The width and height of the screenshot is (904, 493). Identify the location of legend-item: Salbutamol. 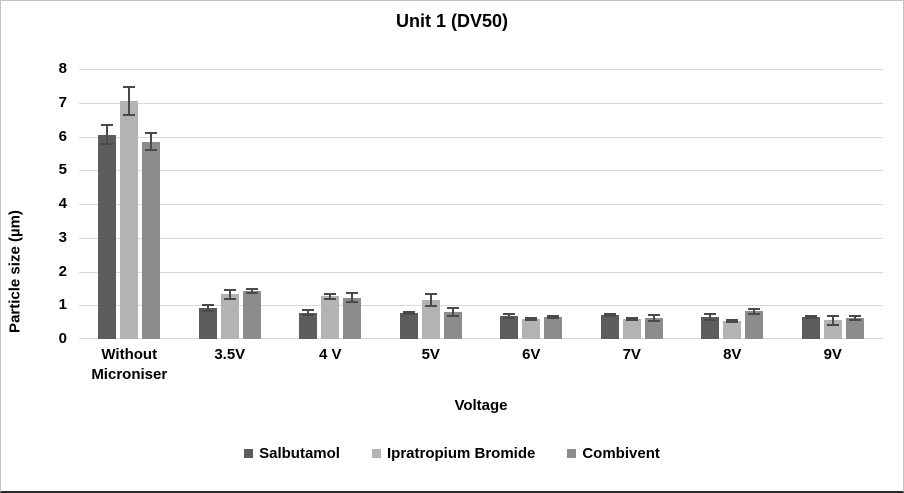
(292, 453).